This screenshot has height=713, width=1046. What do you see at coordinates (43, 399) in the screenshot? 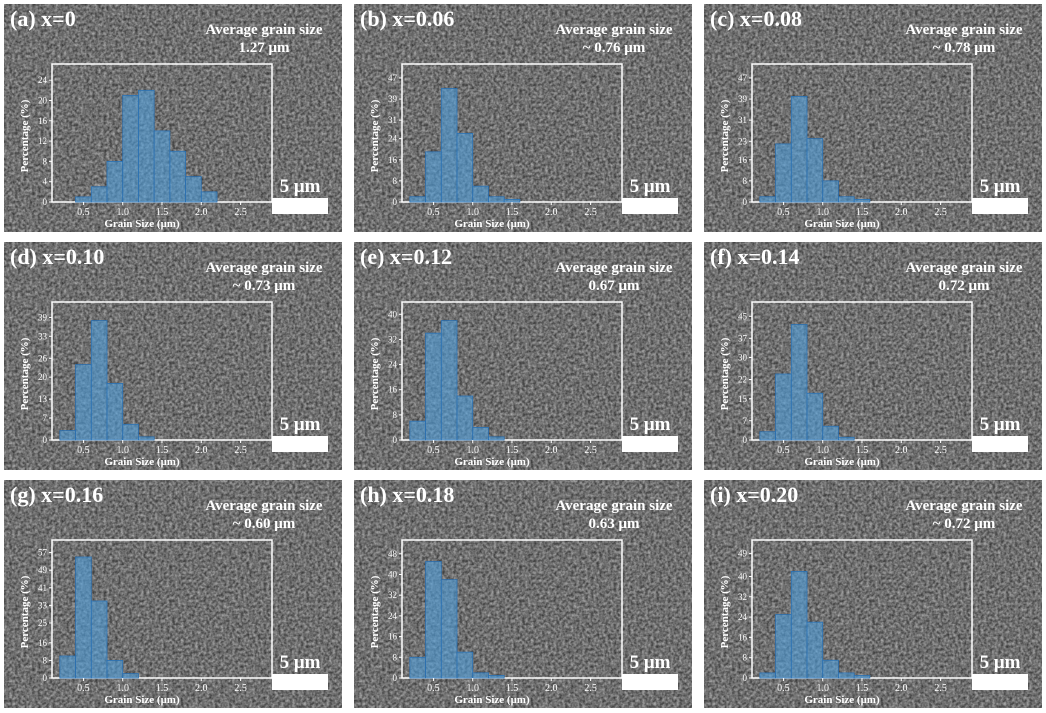
I see `y-tick-label: 13` at bounding box center [43, 399].